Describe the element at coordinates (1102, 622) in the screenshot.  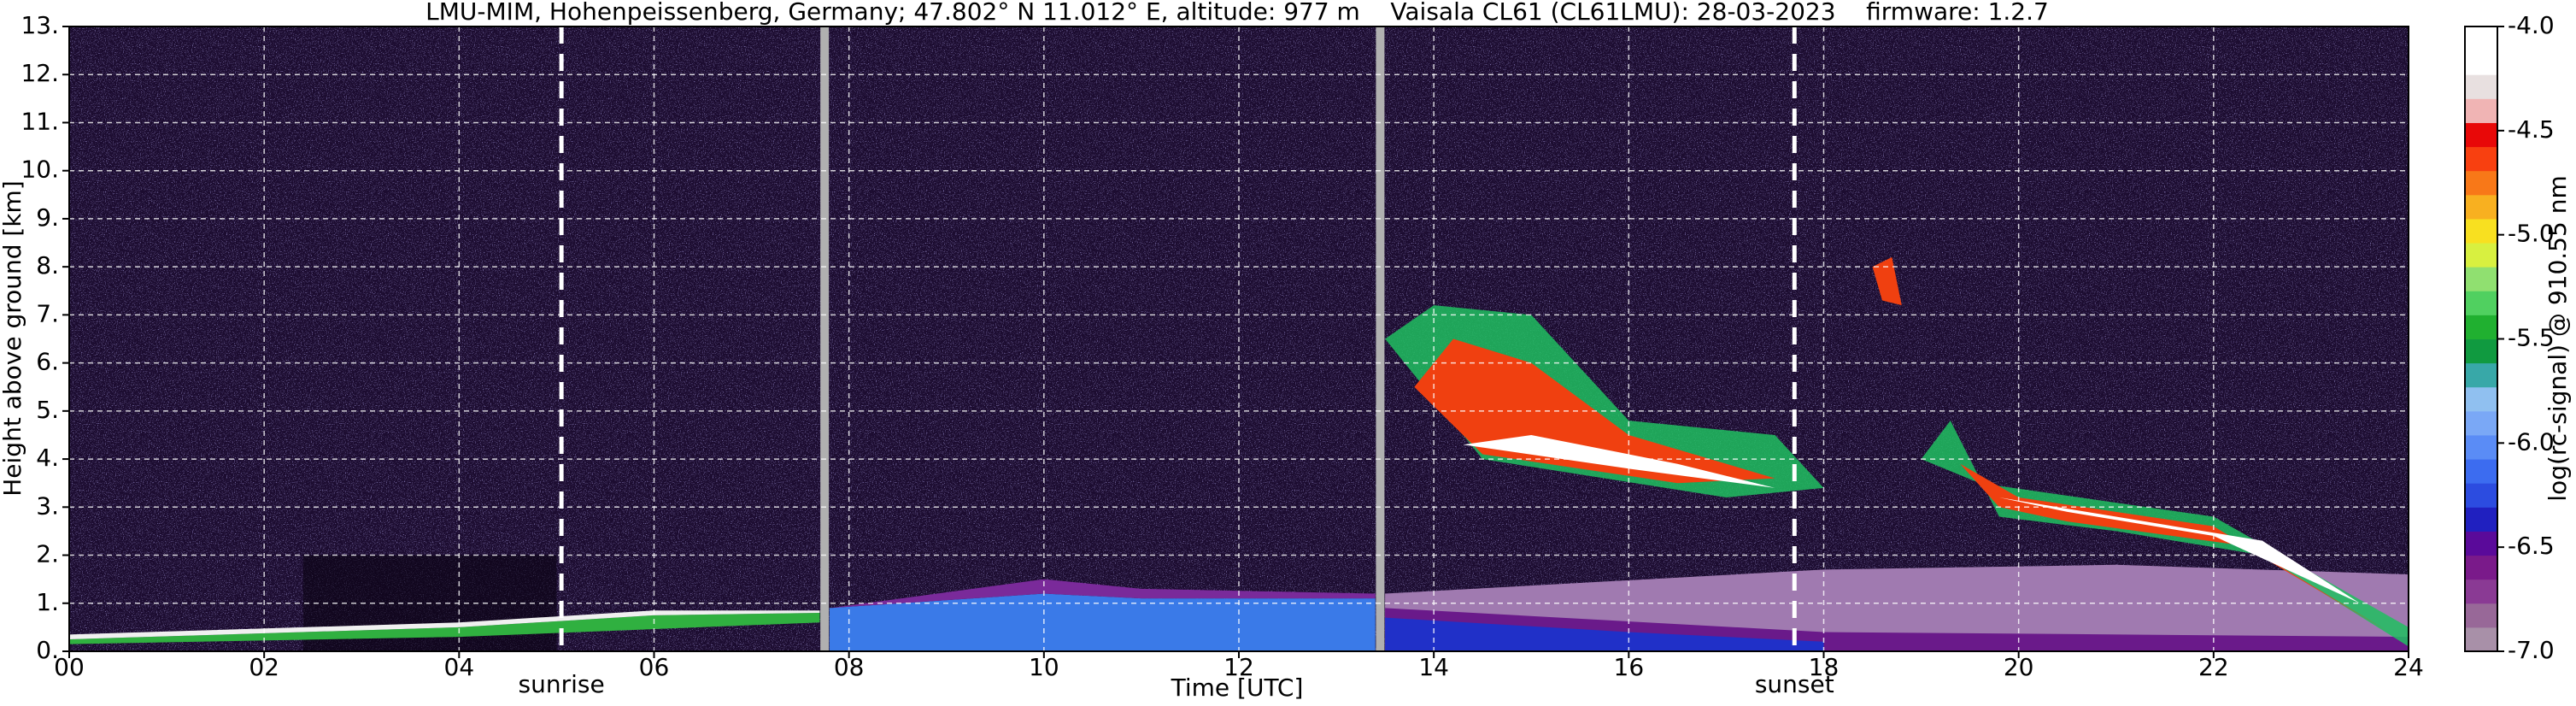
I see `boundary-layer` at that location.